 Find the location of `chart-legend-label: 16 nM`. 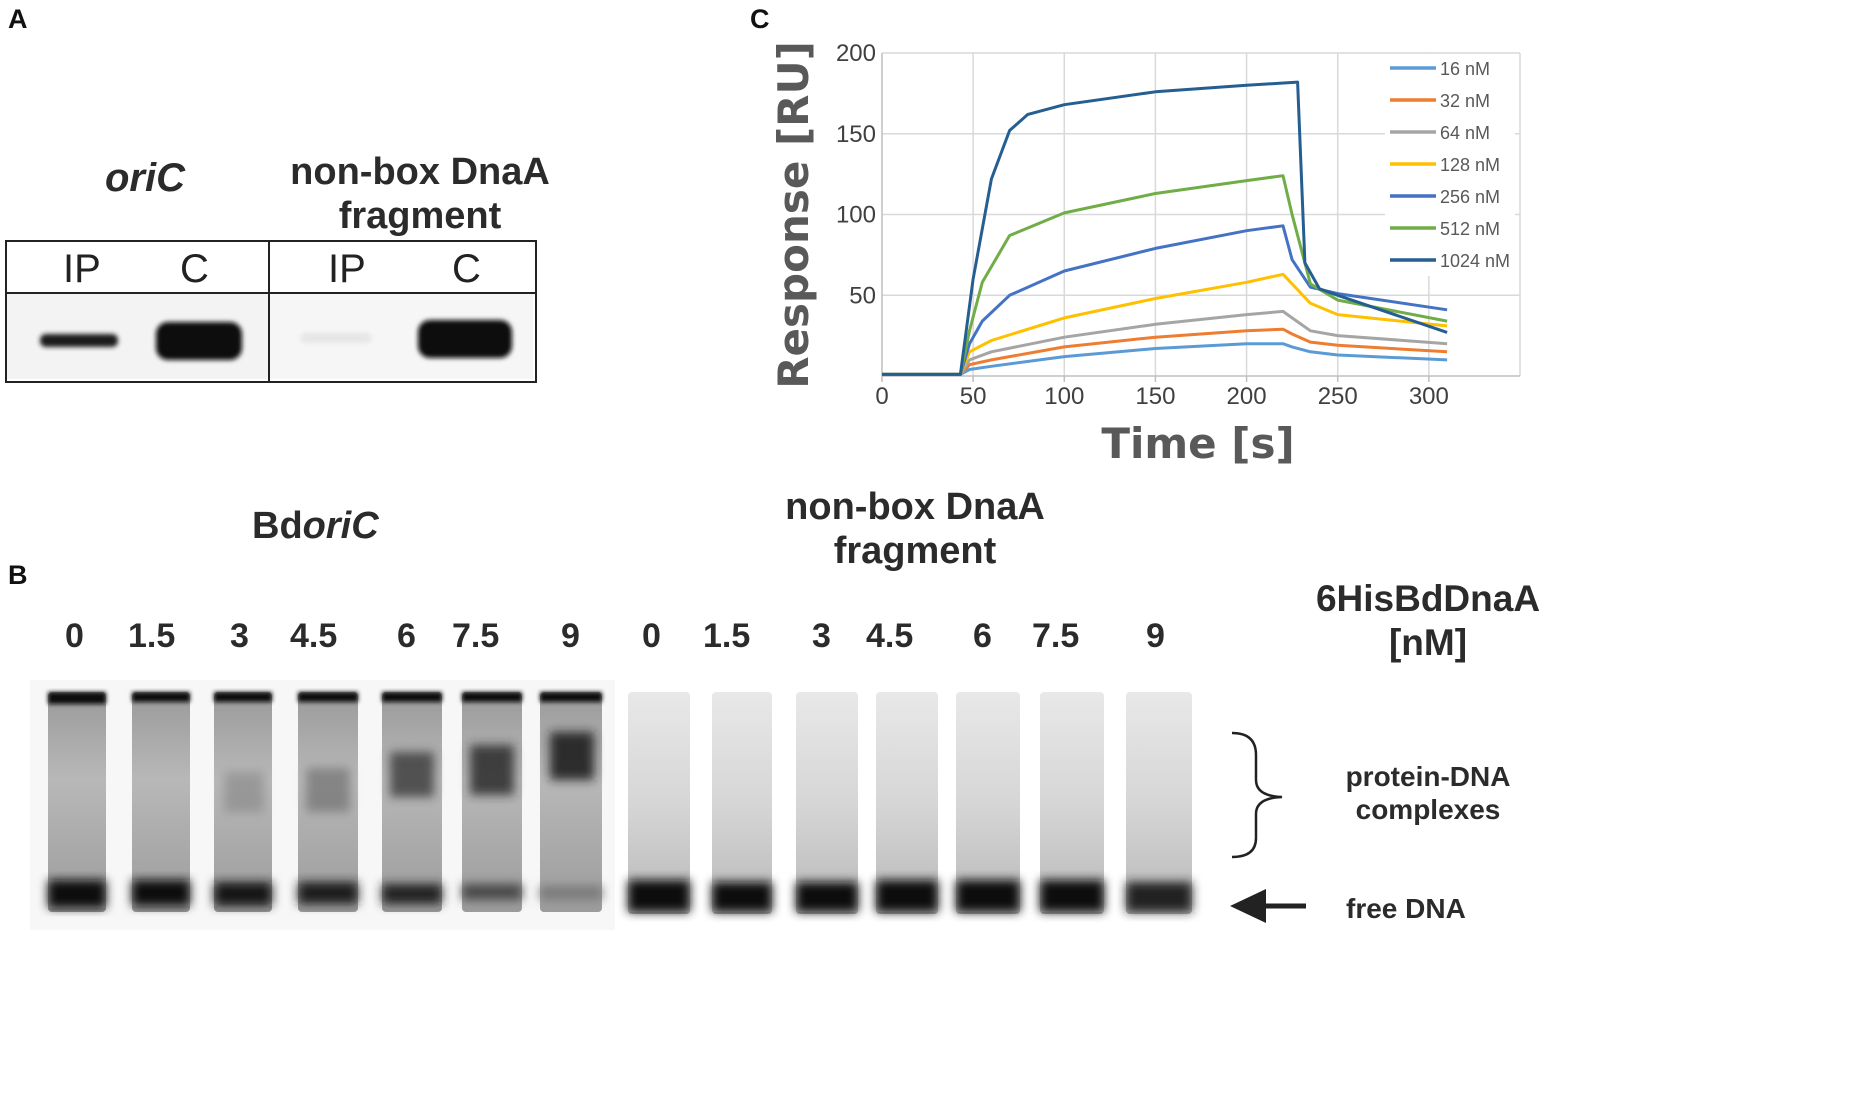

chart-legend-label: 16 nM is located at coordinates (1465, 69).